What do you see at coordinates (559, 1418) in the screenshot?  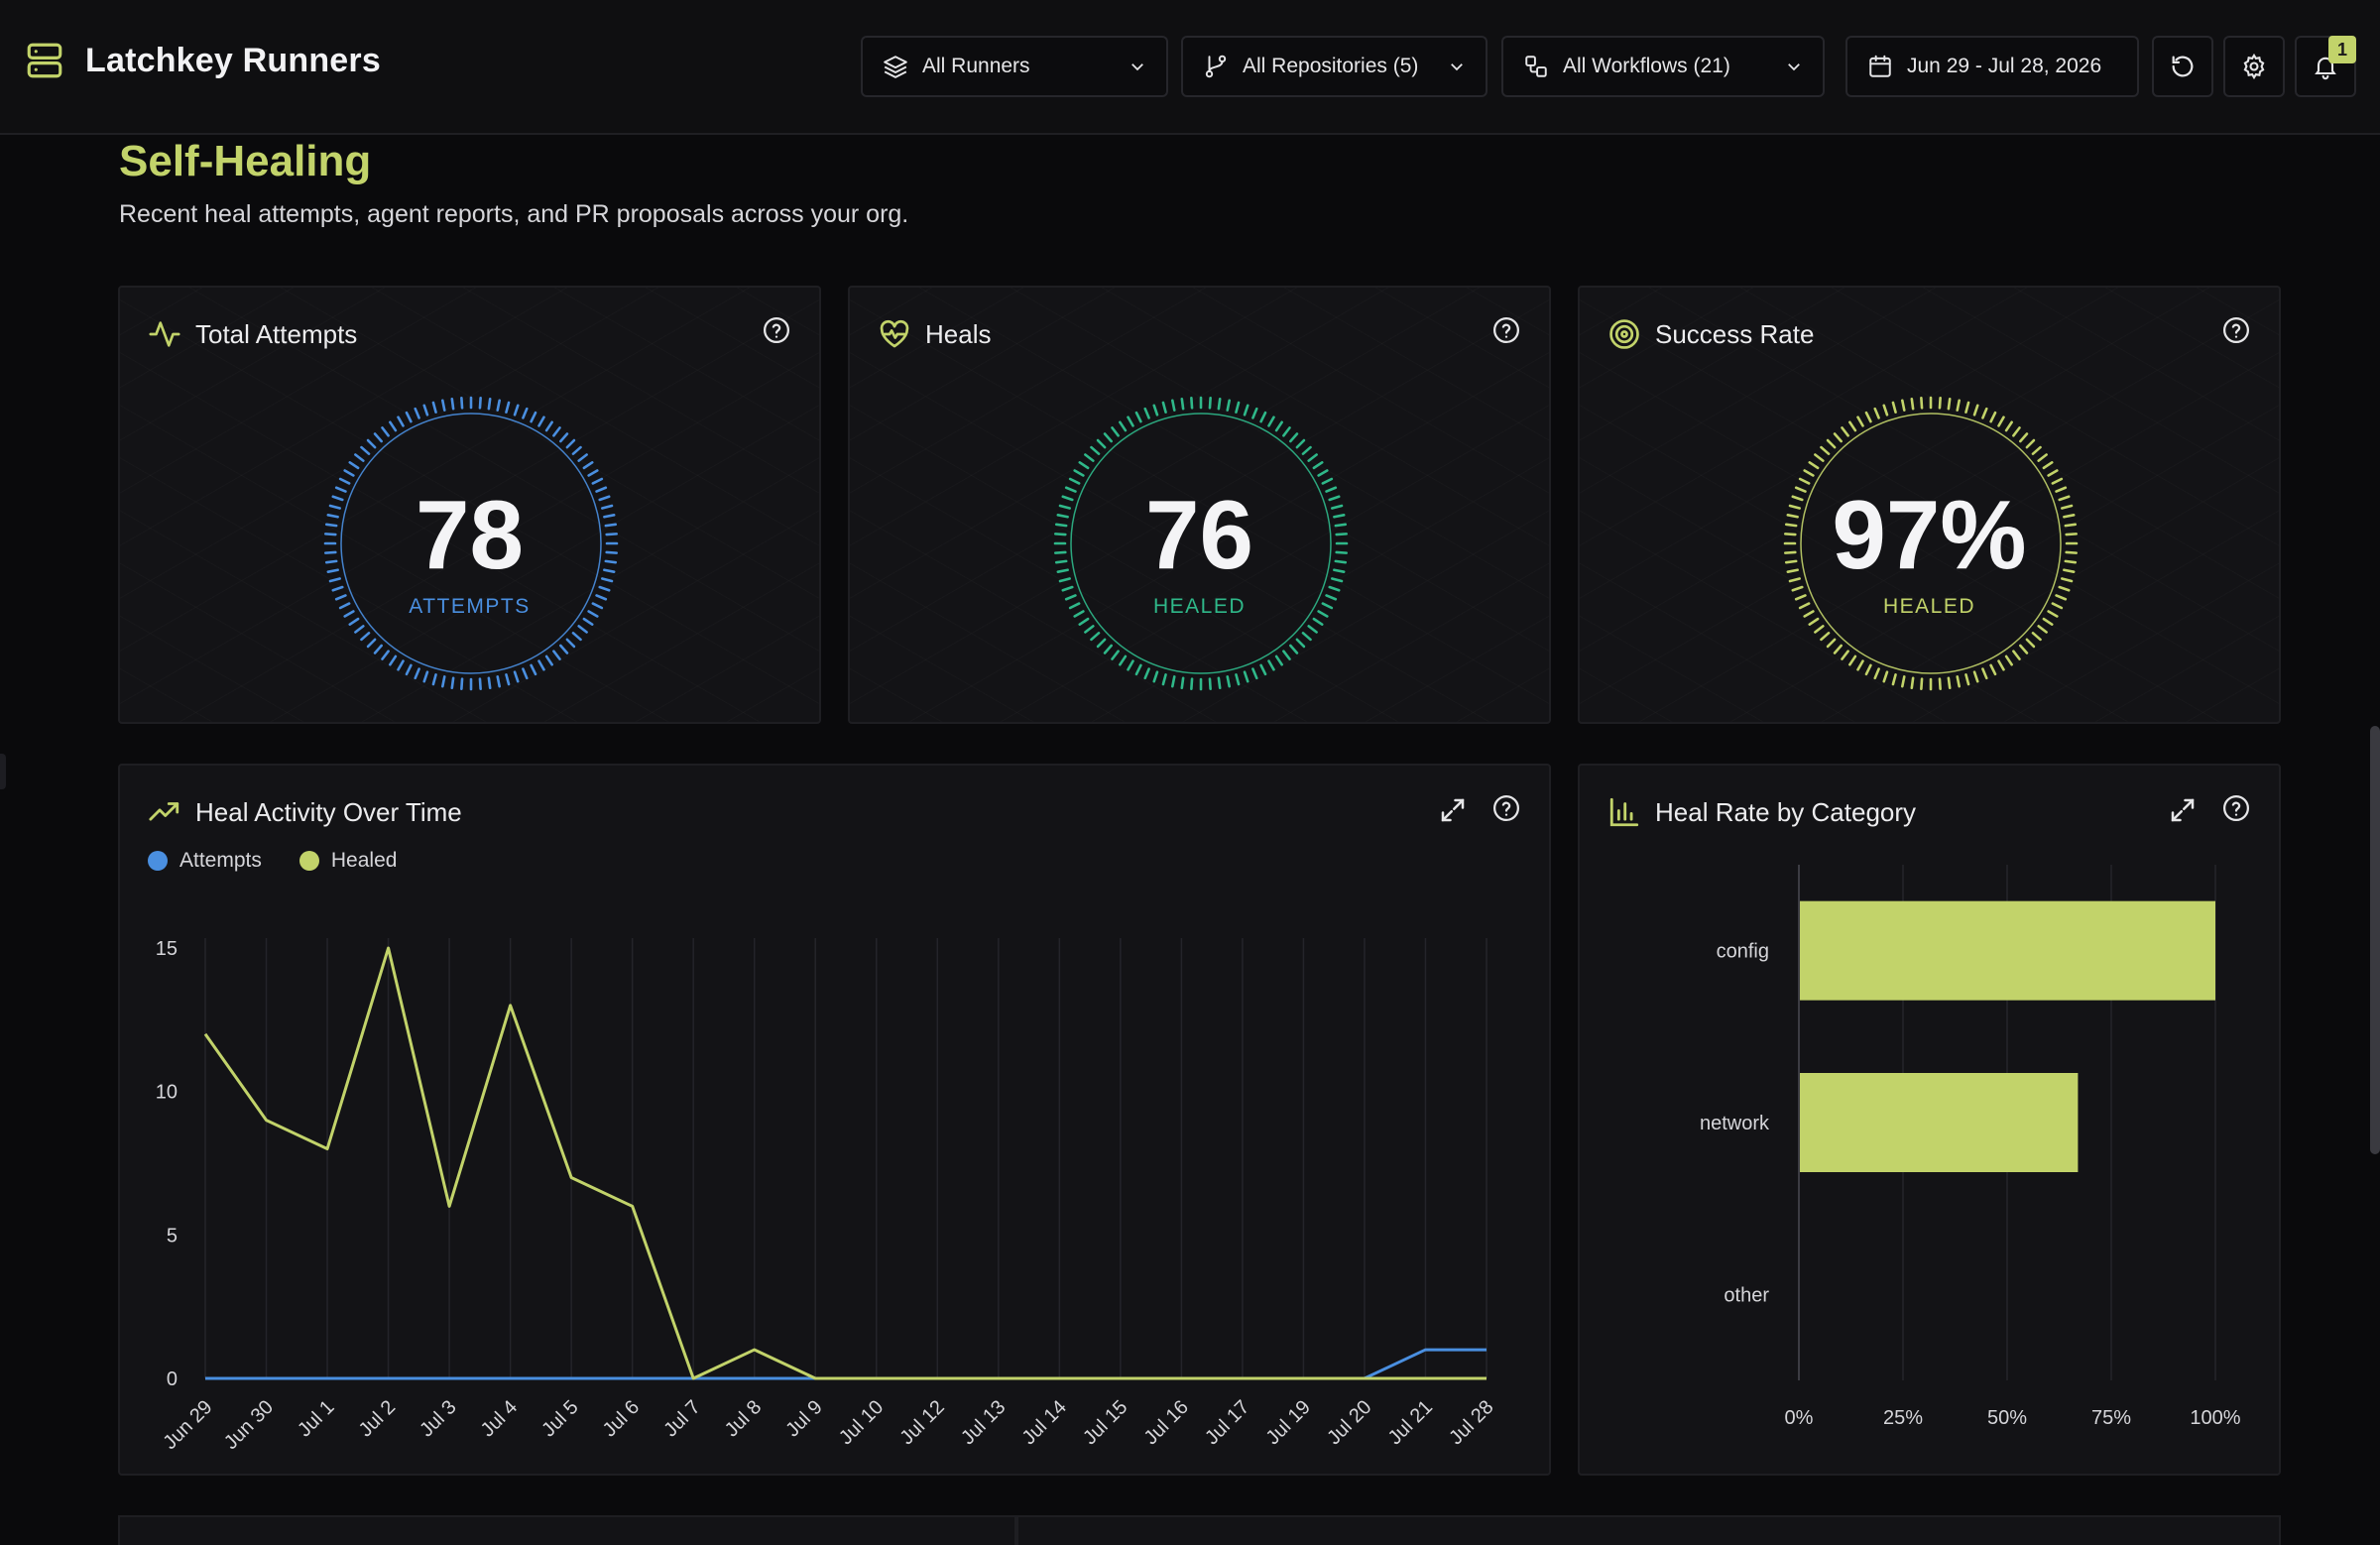 I see `x-tick-label: Jul 5` at bounding box center [559, 1418].